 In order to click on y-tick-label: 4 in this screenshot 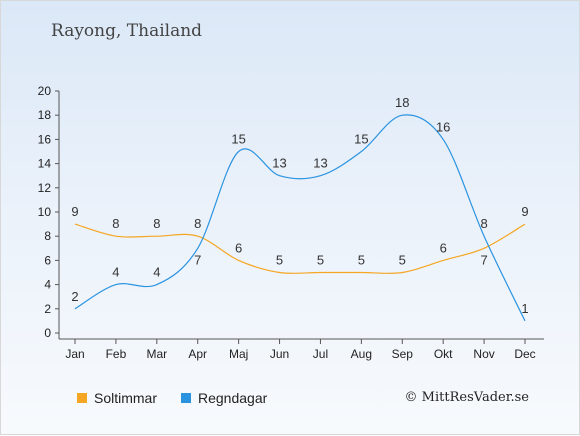, I will do `click(47, 285)`.